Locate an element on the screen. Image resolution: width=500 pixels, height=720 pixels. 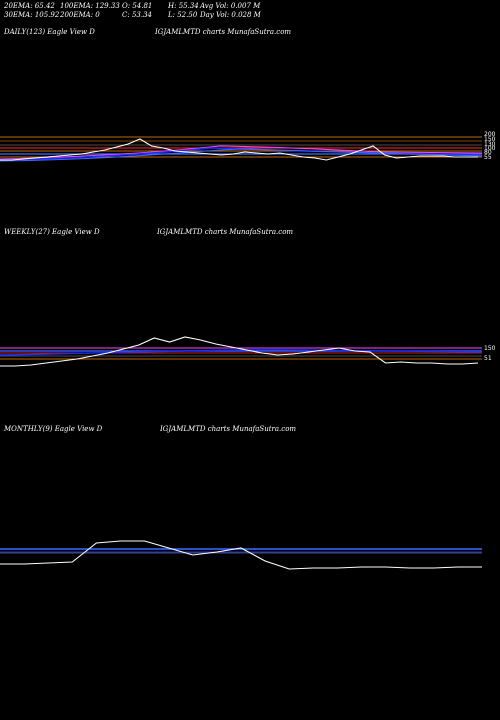
daily-ema-magenta is located at coordinates (241, 152).